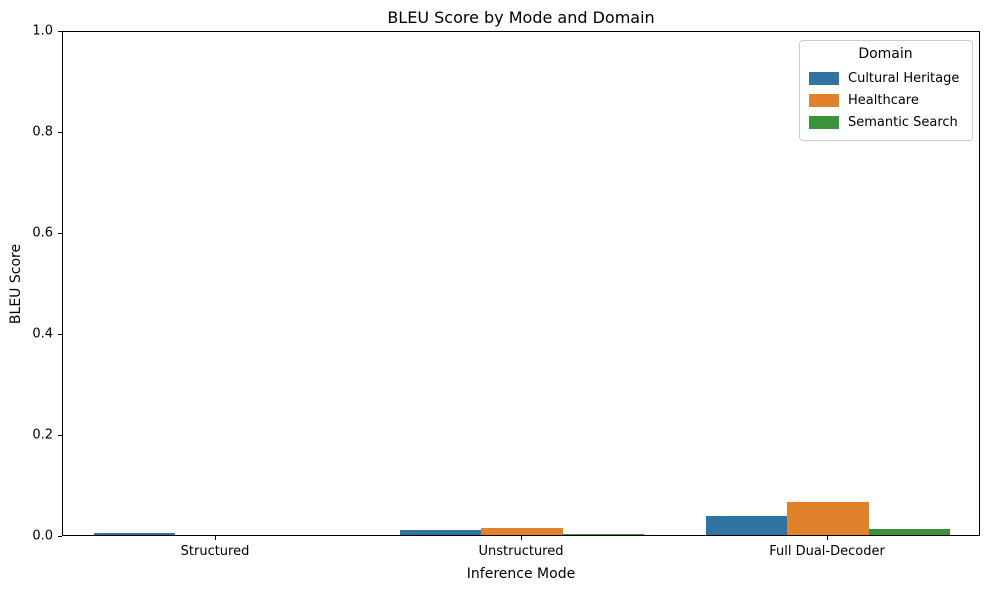 Image resolution: width=989 pixels, height=590 pixels. Describe the element at coordinates (521, 574) in the screenshot. I see `x-axis-label: Inference Mode` at that location.